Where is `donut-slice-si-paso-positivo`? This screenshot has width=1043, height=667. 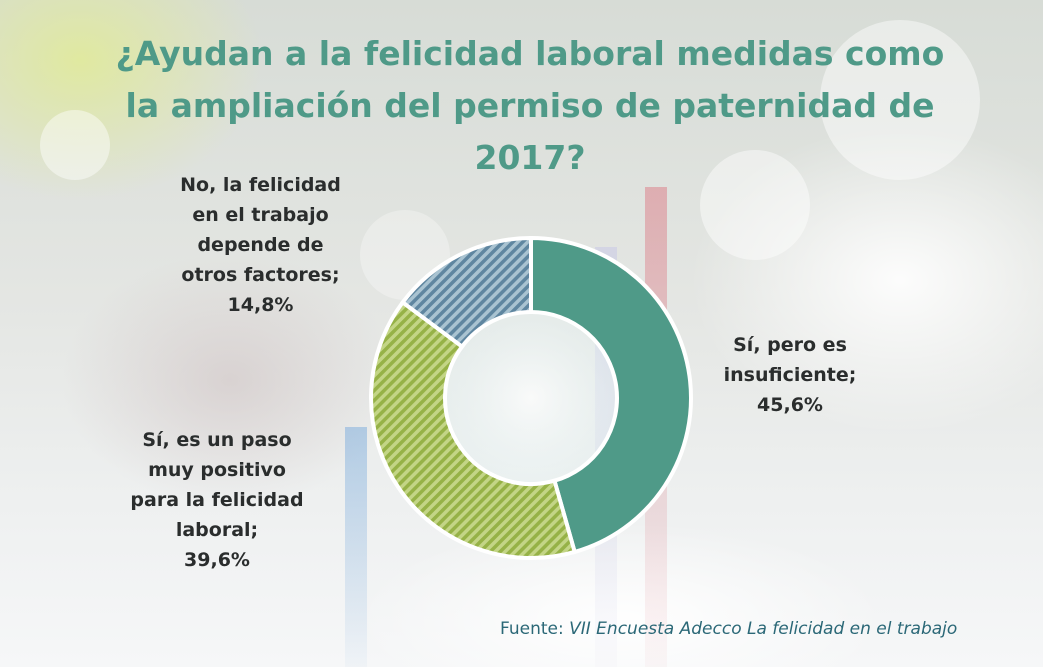
donut-slice-si-paso-positivo is located at coordinates (473, 429).